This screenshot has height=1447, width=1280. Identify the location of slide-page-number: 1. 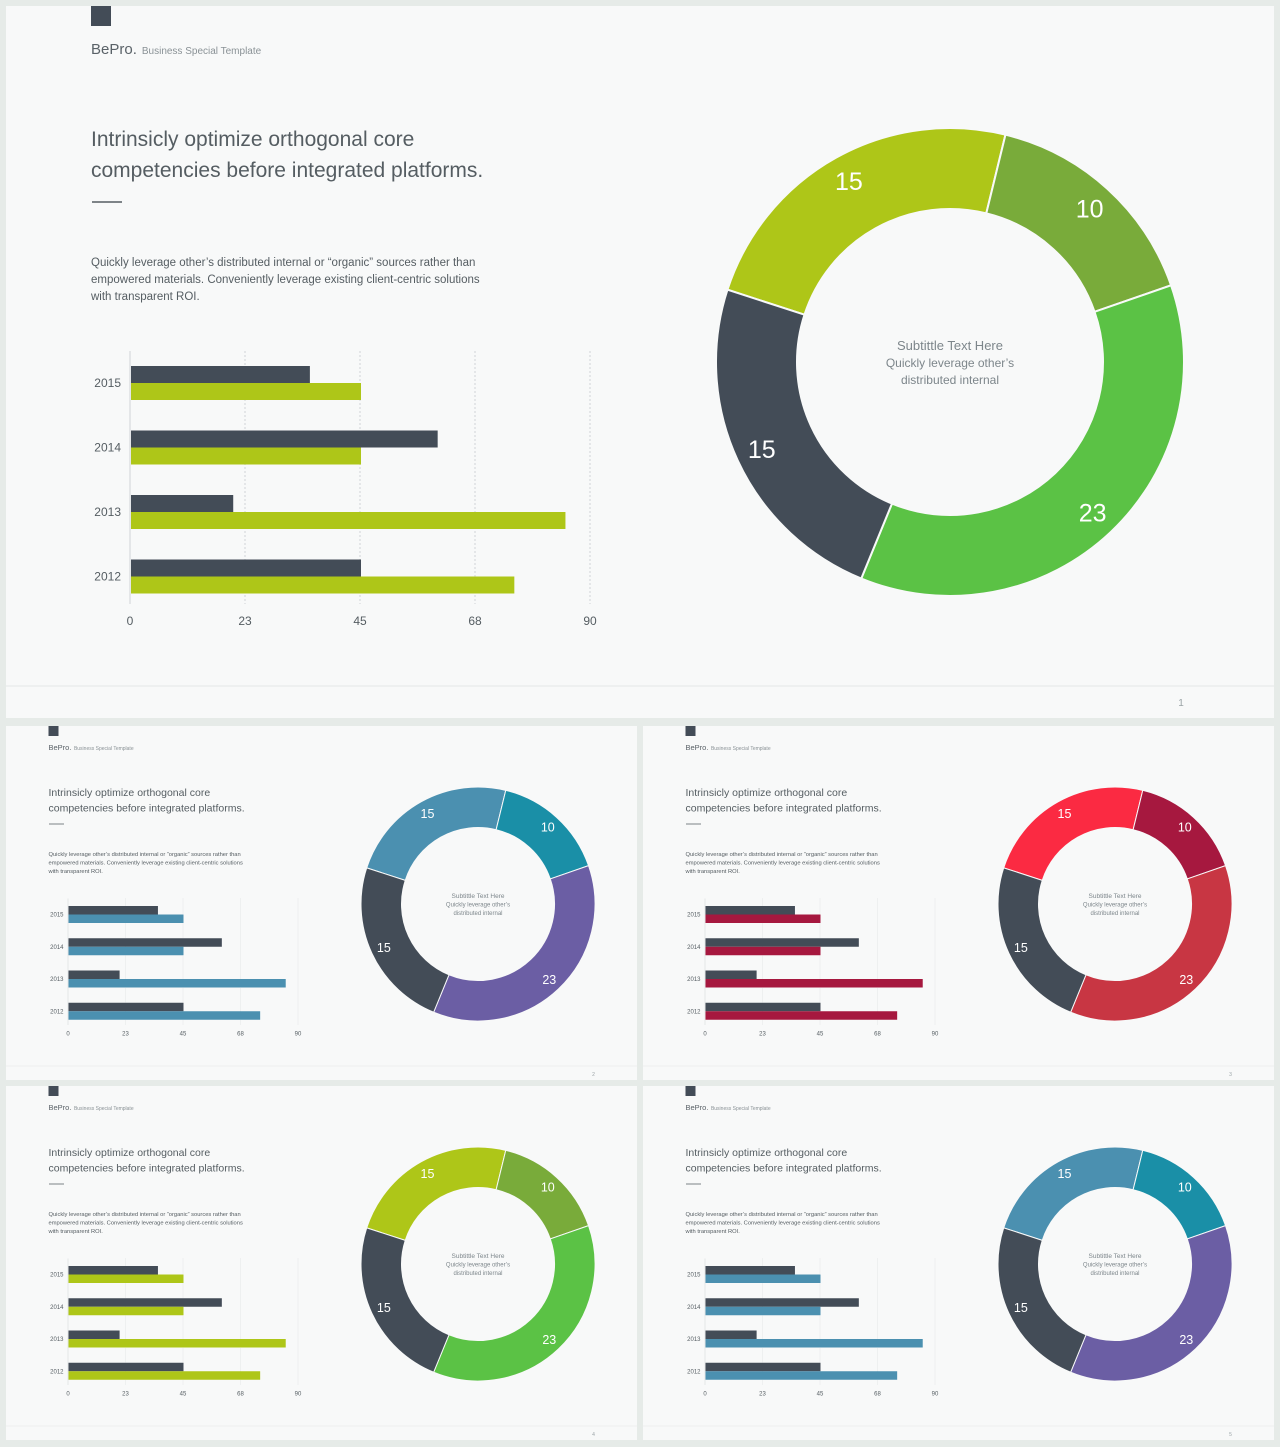
(1181, 703).